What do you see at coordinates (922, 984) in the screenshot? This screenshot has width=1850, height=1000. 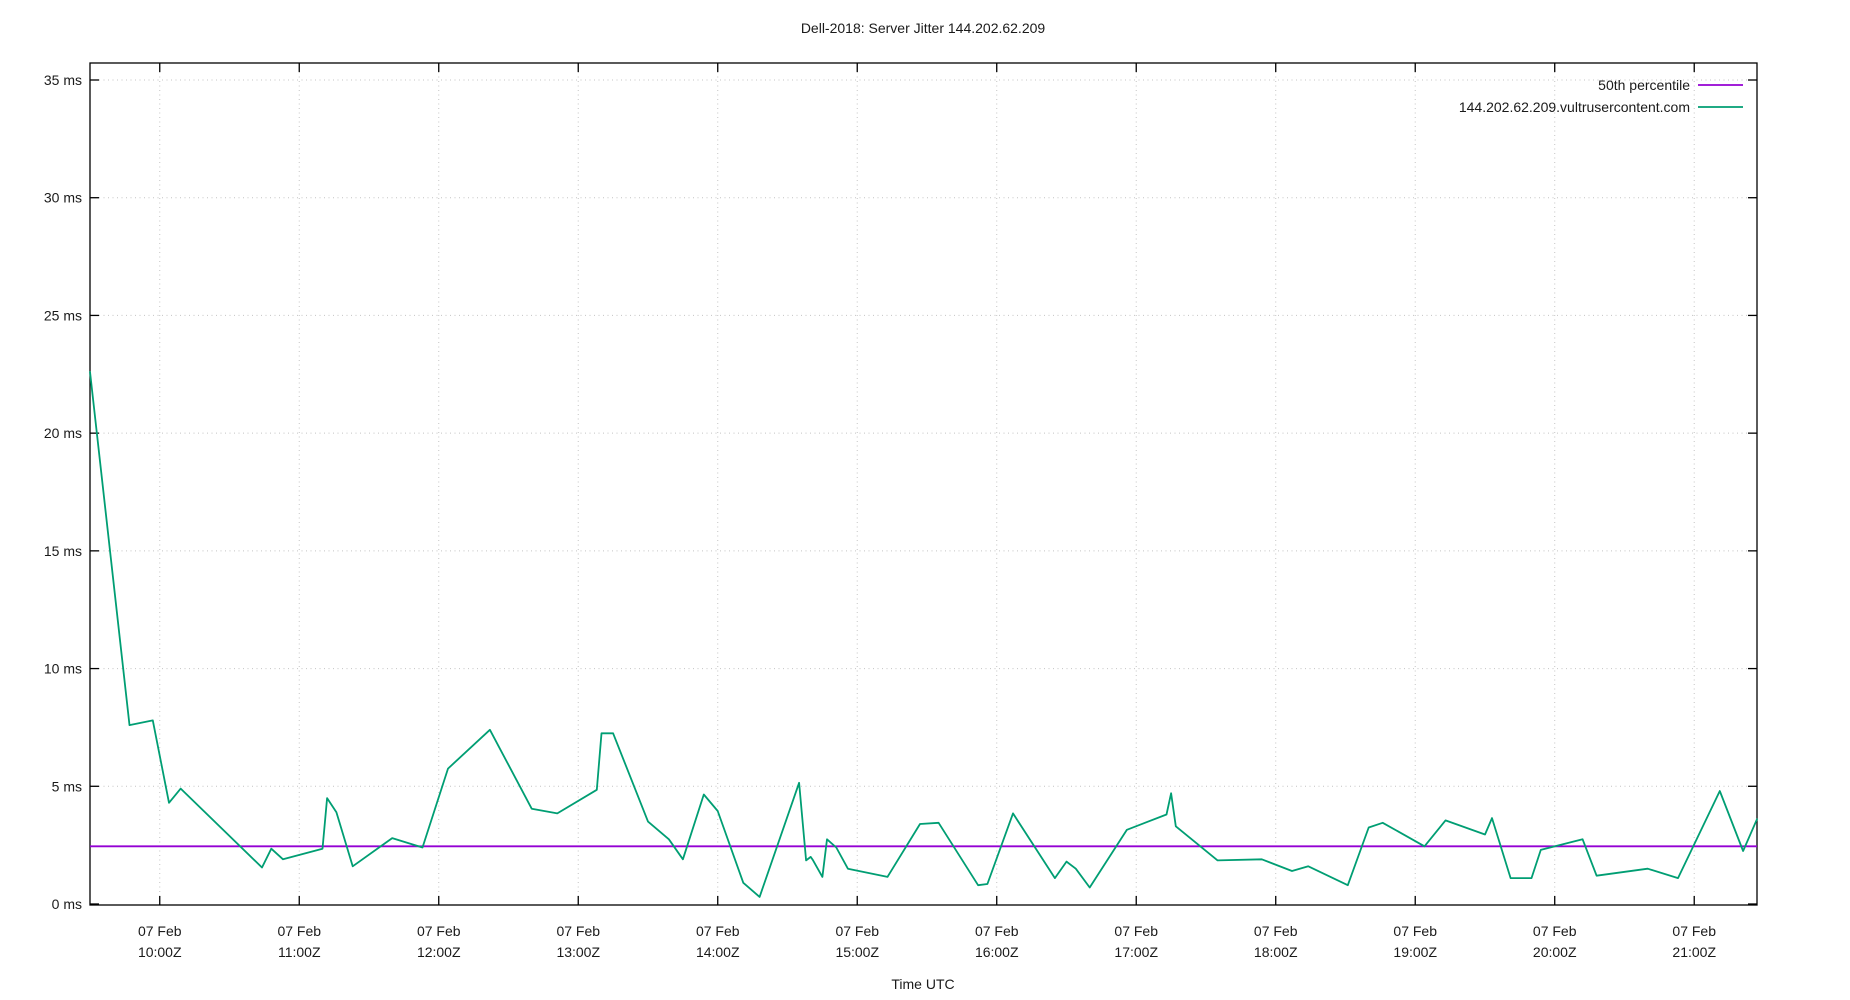 I see `x-axis-title: Time UTC` at bounding box center [922, 984].